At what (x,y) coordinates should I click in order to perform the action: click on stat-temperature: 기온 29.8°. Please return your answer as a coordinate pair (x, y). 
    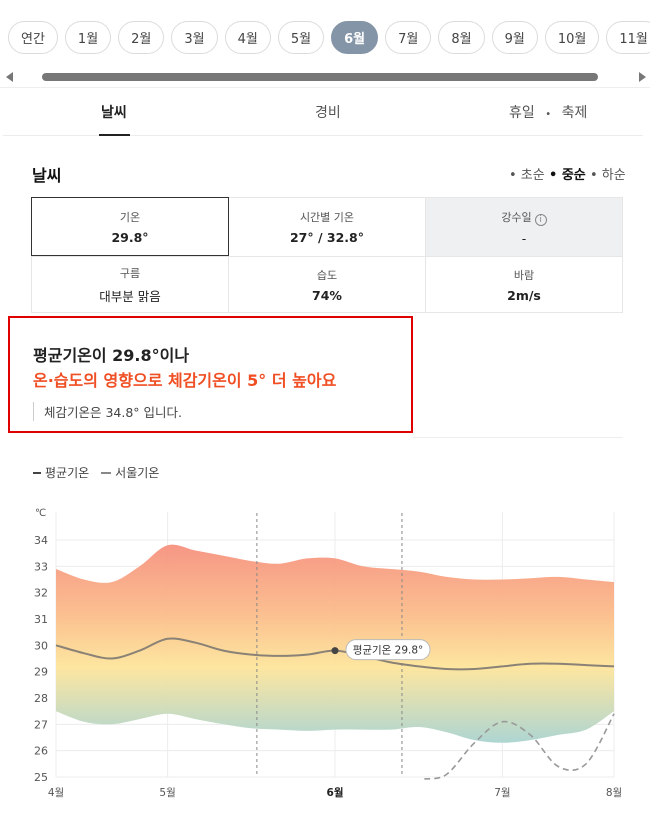
    Looking at the image, I should click on (130, 226).